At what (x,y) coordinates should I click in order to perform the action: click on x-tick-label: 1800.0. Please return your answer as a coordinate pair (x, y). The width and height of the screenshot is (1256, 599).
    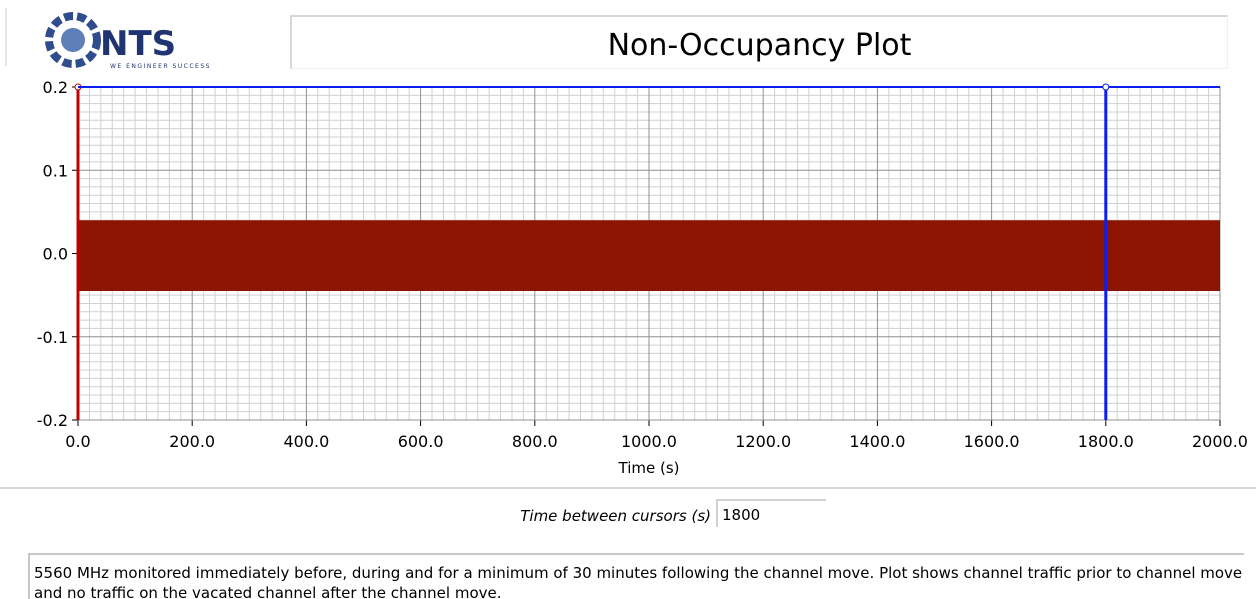
    Looking at the image, I should click on (1106, 441).